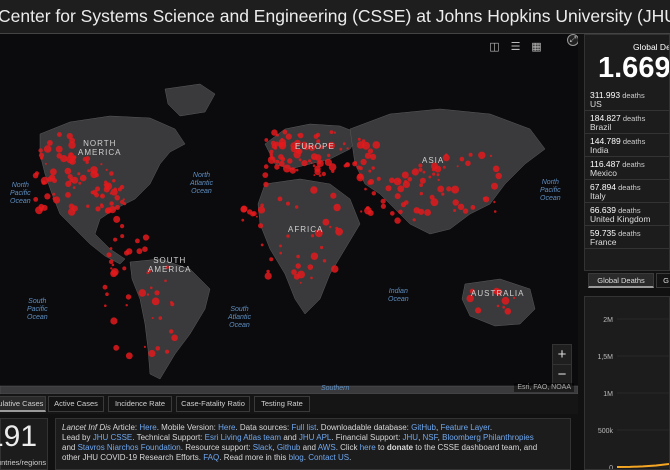  I want to click on tab-testing-rate: Testing Rate, so click(282, 404).